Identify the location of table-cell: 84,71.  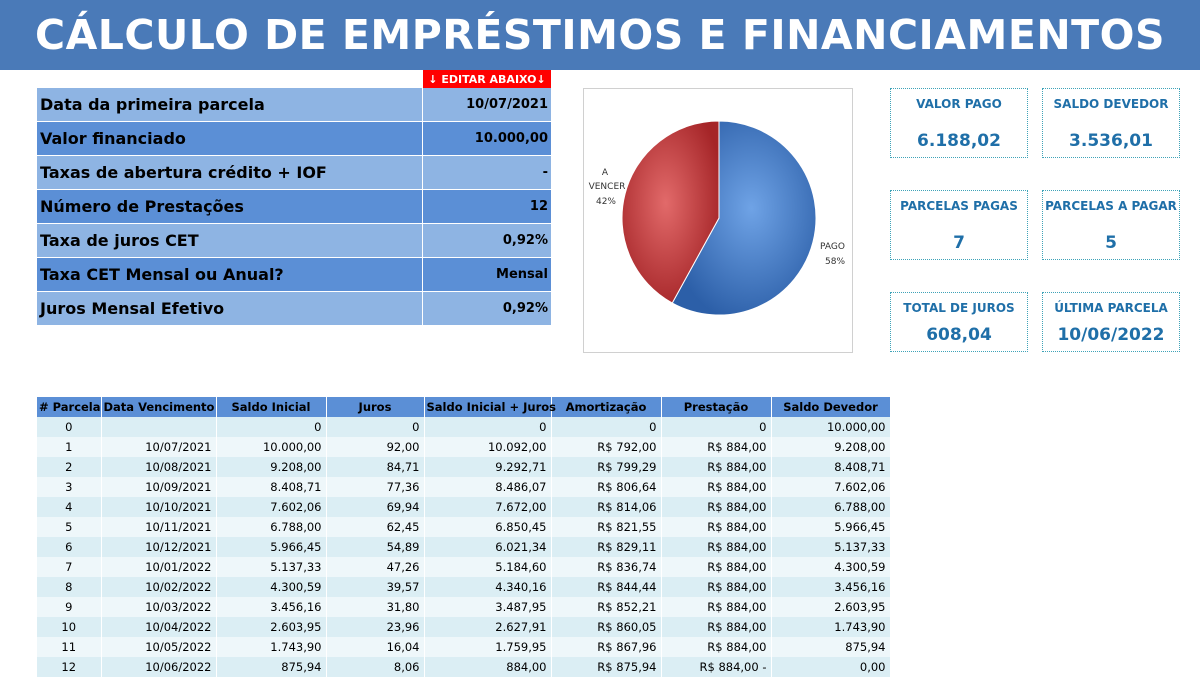
(375, 467).